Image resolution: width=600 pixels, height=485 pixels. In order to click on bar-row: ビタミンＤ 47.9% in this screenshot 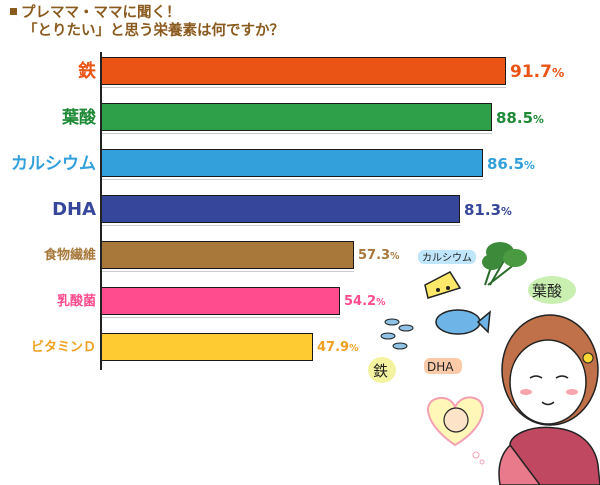, I will do `click(300, 348)`.